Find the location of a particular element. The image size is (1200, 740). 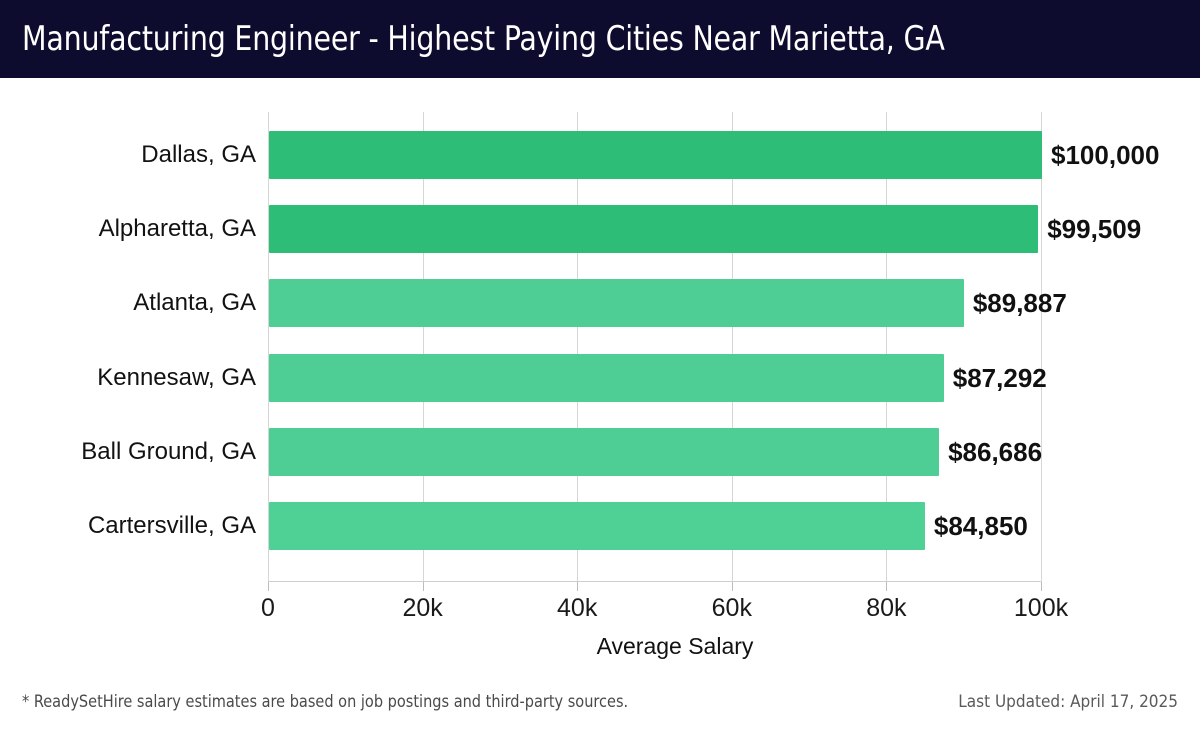

bar-row: Alpharetta, GA $99,509 is located at coordinates (600, 229).